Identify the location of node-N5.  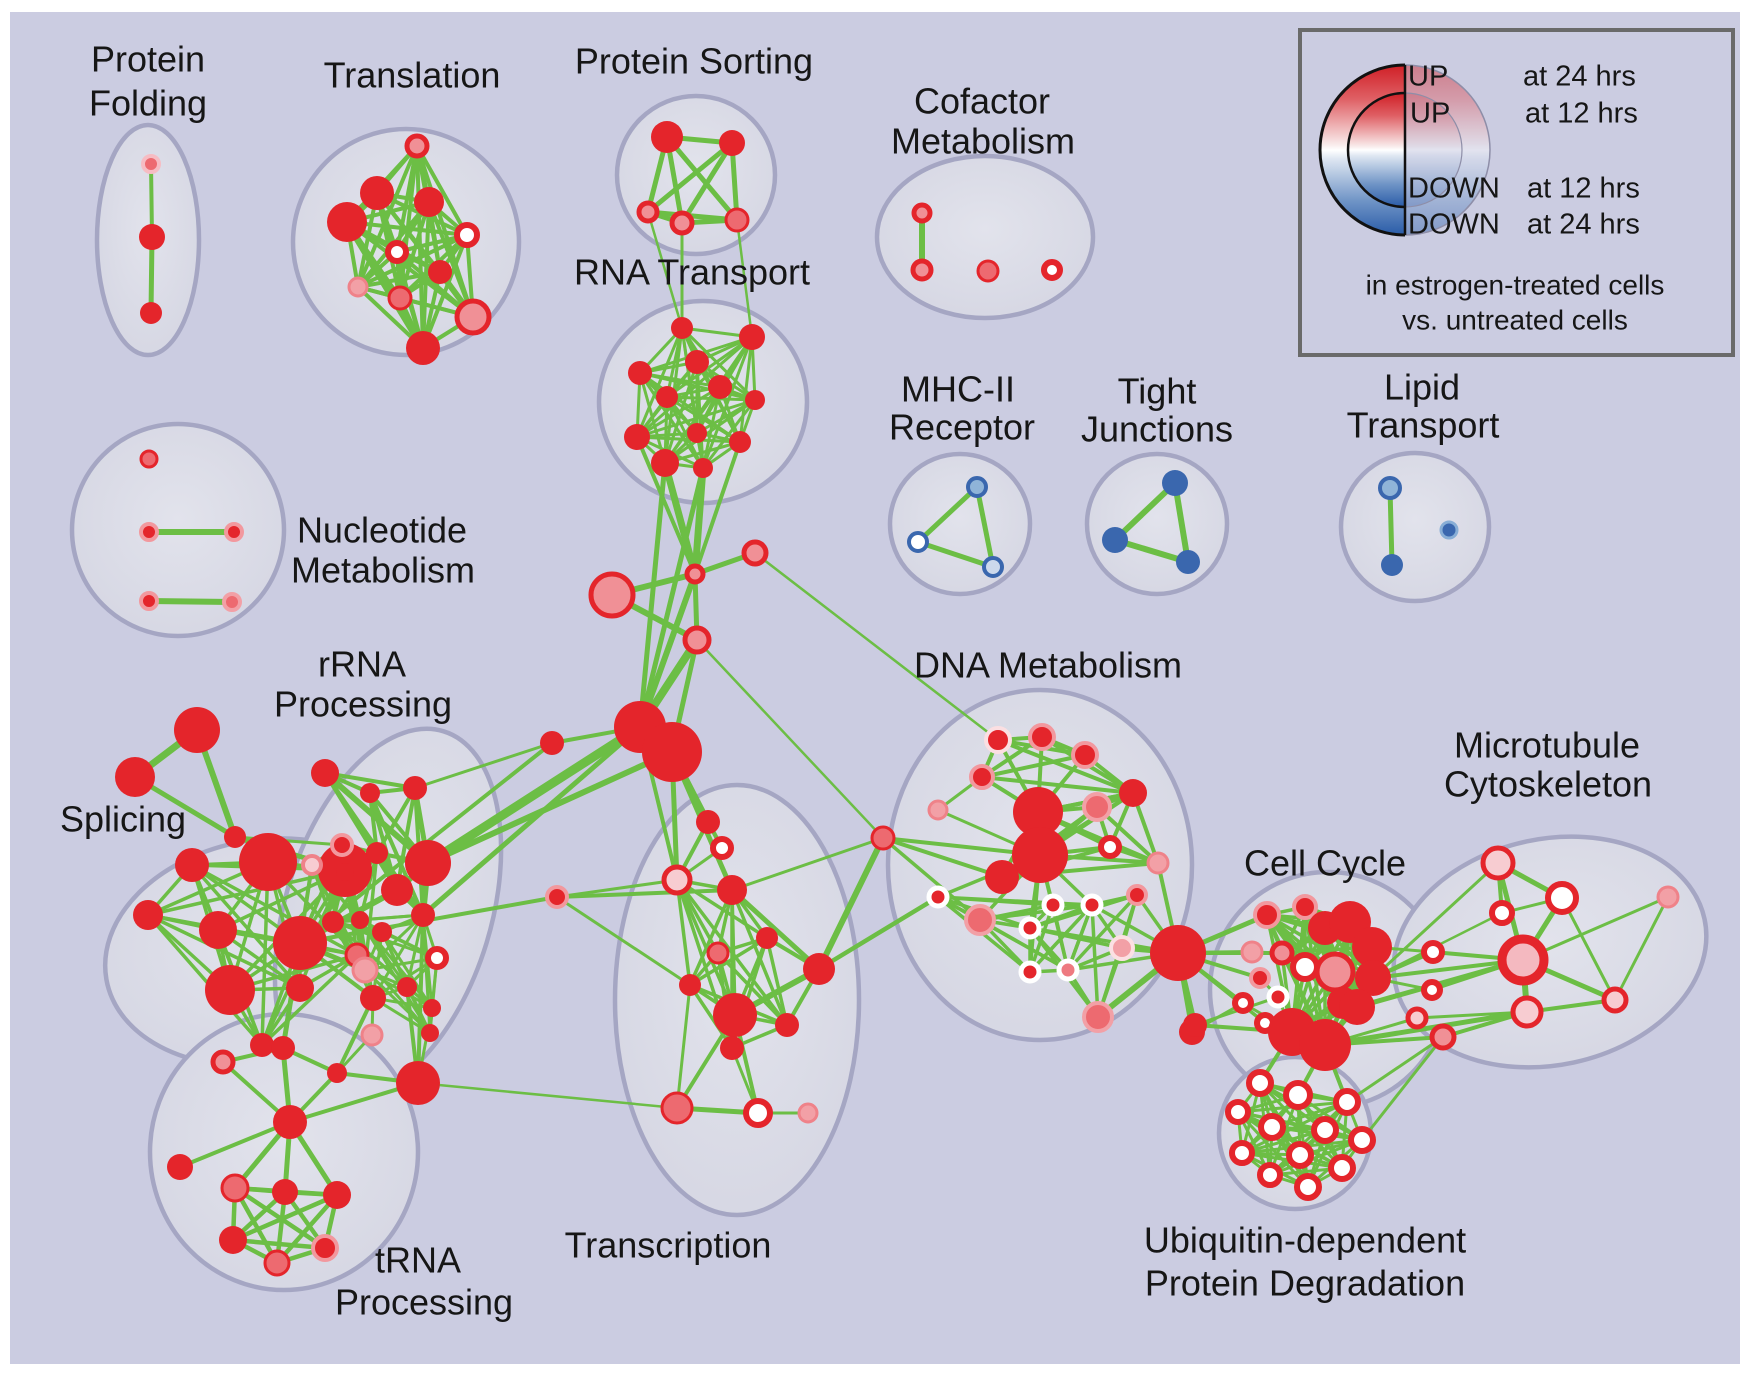
(232, 602).